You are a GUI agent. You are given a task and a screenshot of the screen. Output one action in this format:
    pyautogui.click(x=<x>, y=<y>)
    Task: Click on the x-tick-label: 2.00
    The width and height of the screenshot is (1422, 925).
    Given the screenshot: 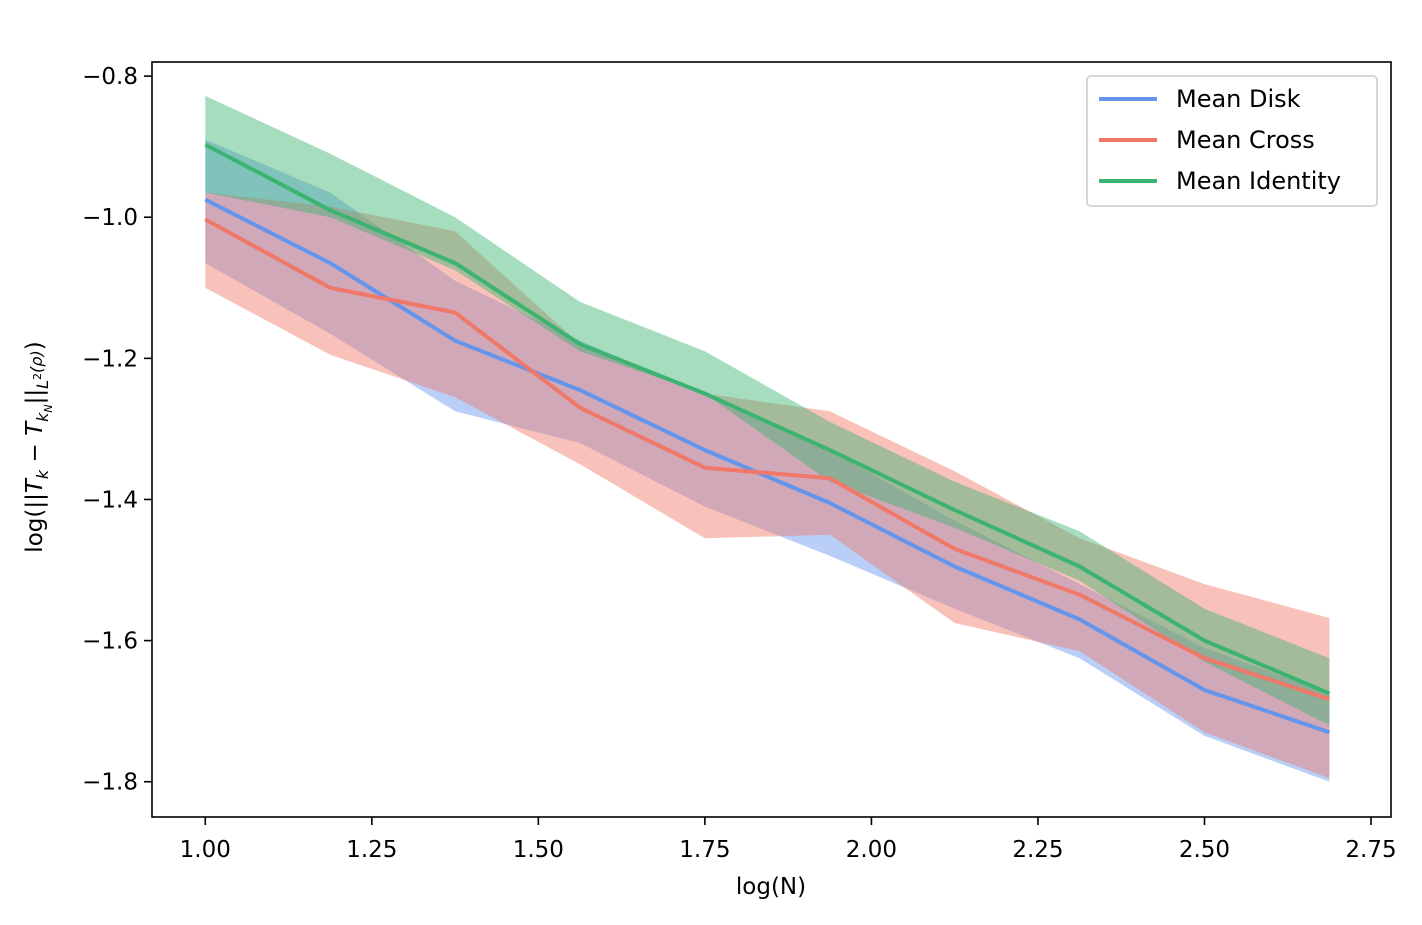 What is the action you would take?
    pyautogui.click(x=871, y=850)
    